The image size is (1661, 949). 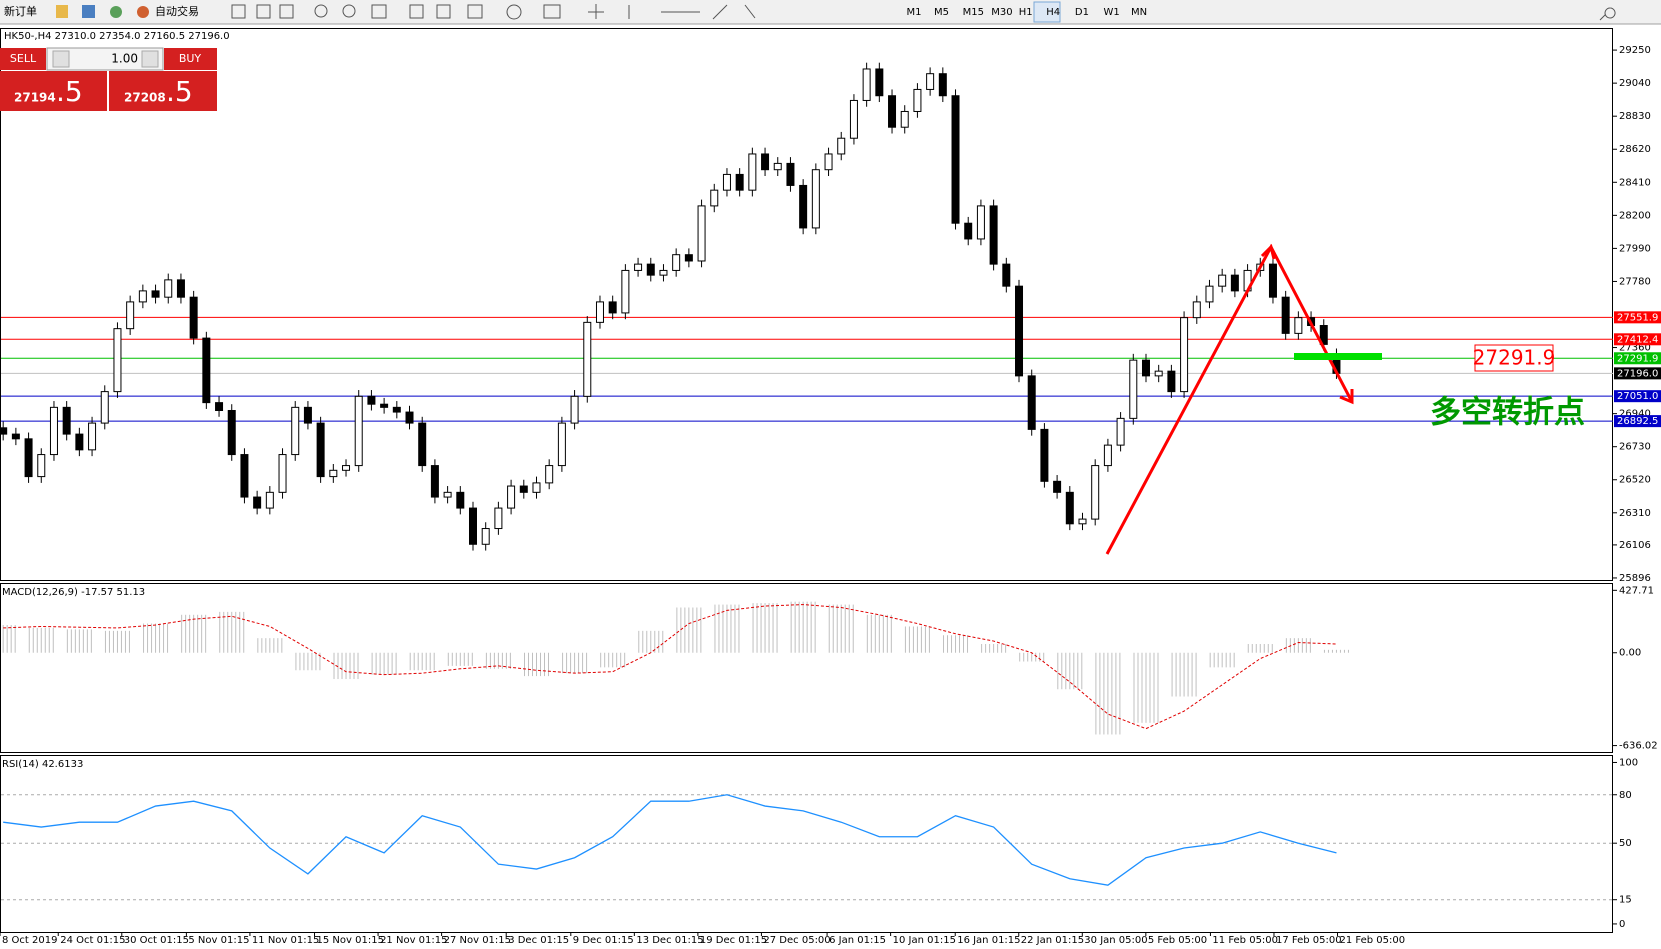 What do you see at coordinates (1630, 653) in the screenshot?
I see `y-tick-label: 0.00` at bounding box center [1630, 653].